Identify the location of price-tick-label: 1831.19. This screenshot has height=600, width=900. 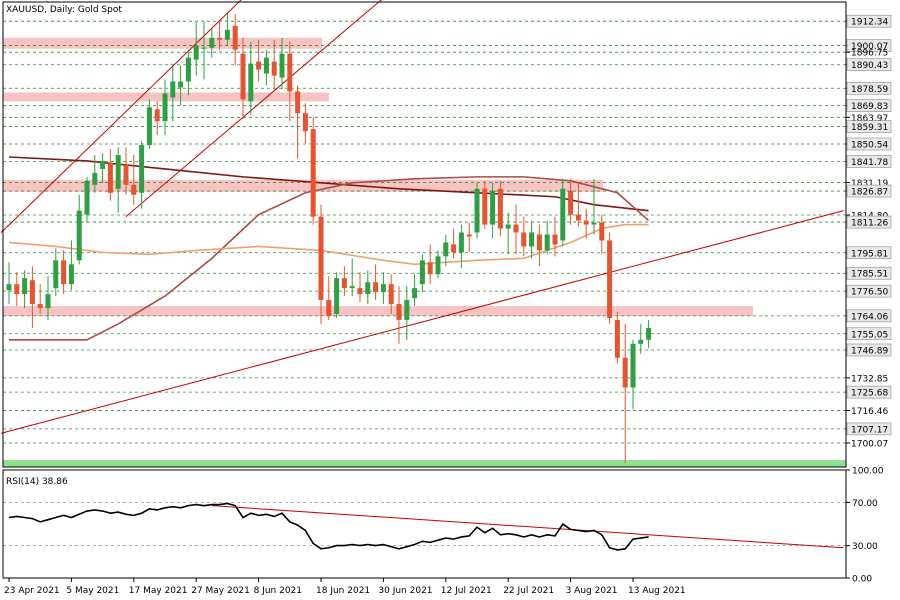
(869, 184).